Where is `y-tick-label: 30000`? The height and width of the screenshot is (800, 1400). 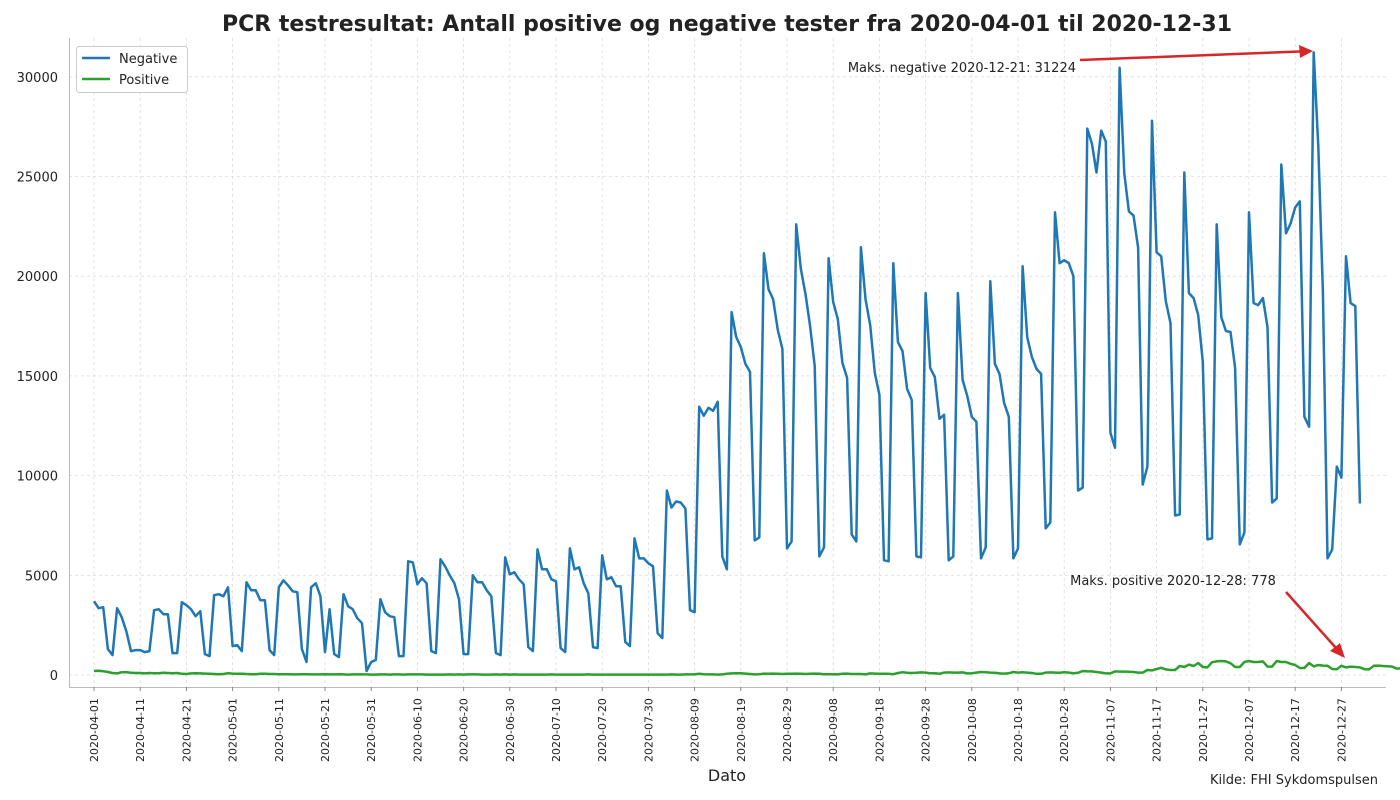 y-tick-label: 30000 is located at coordinates (37, 78).